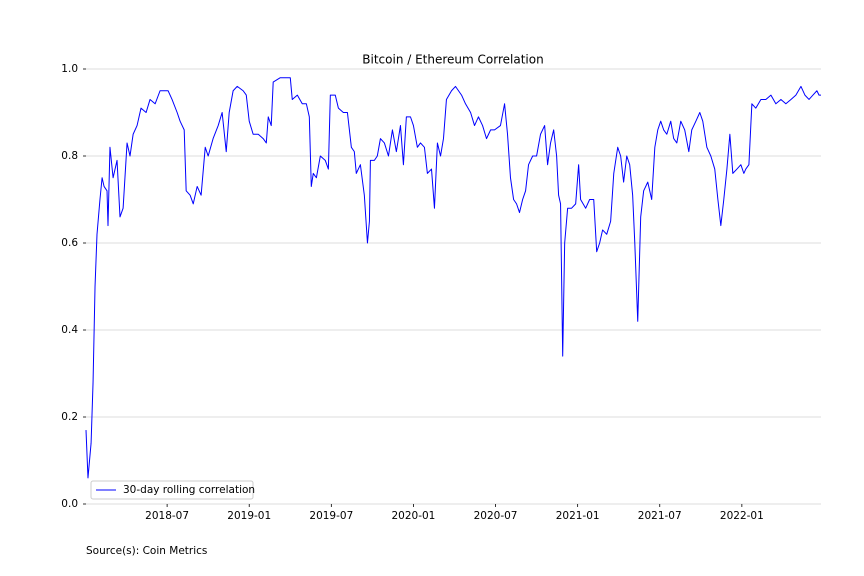  What do you see at coordinates (167, 516) in the screenshot?
I see `x-tick-label: 2018-07` at bounding box center [167, 516].